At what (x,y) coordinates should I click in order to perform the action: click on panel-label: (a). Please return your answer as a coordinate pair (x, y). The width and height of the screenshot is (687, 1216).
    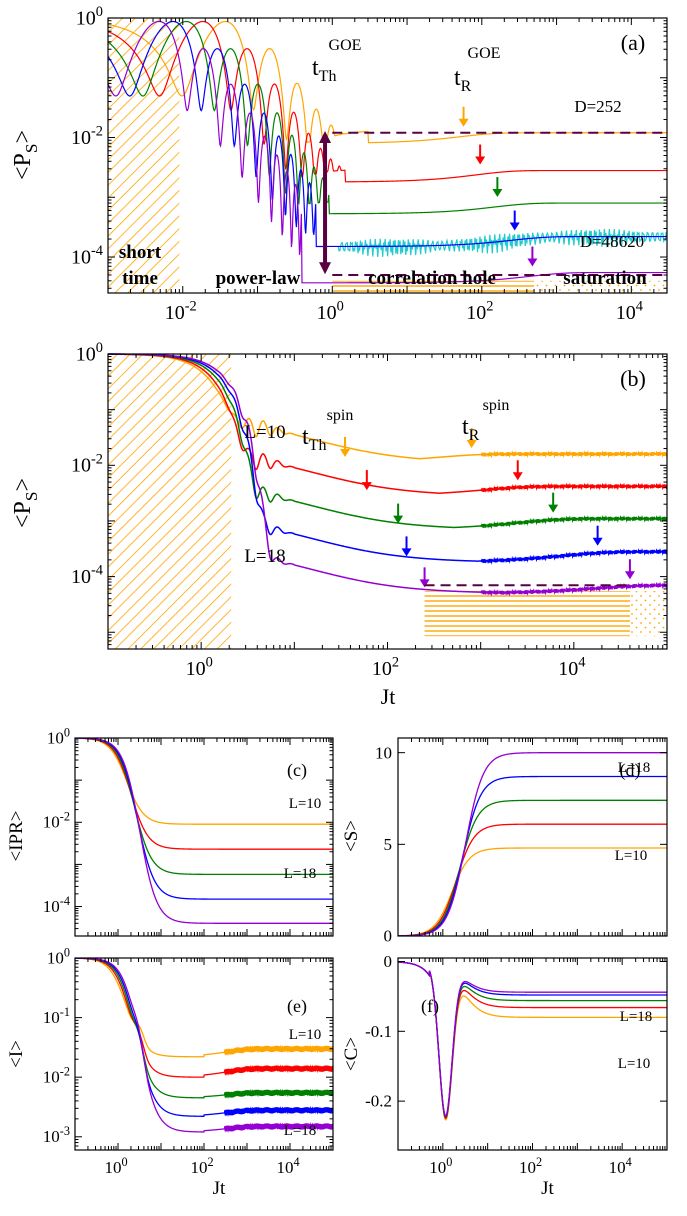
    Looking at the image, I should click on (633, 42).